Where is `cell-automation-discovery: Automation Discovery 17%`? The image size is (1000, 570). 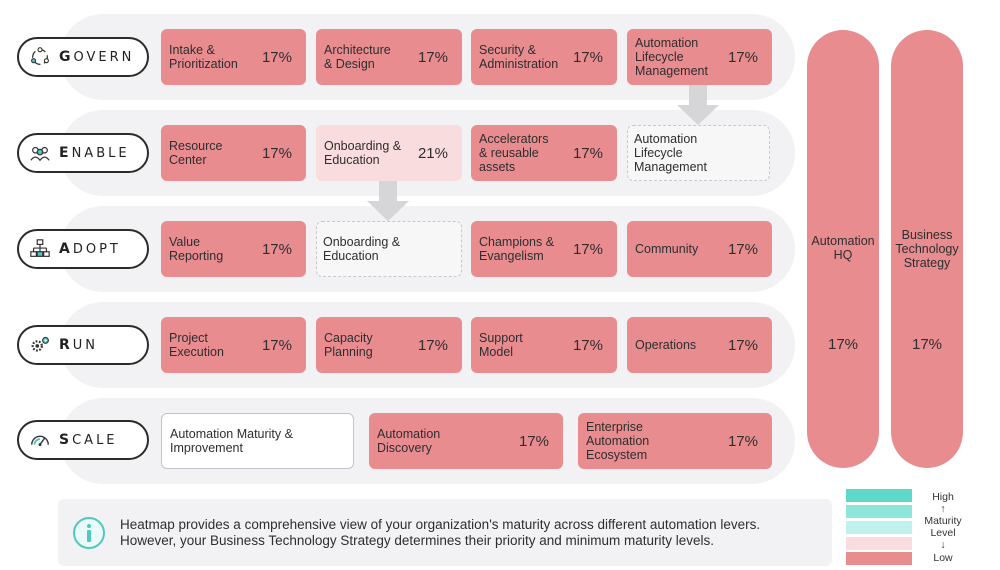
cell-automation-discovery: Automation Discovery 17% is located at coordinates (466, 441).